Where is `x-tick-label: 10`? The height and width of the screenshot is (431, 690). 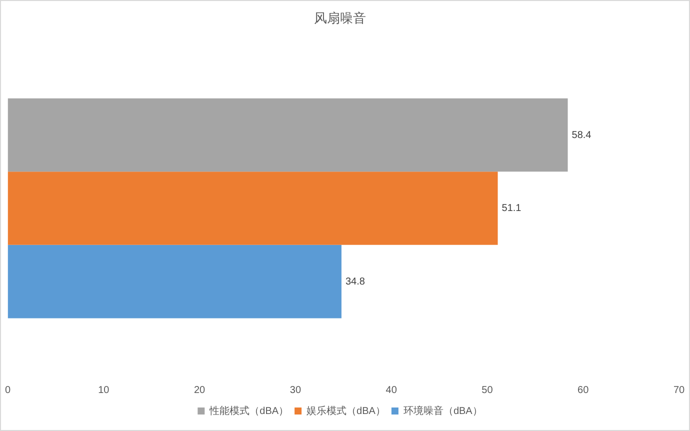 x-tick-label: 10 is located at coordinates (104, 390).